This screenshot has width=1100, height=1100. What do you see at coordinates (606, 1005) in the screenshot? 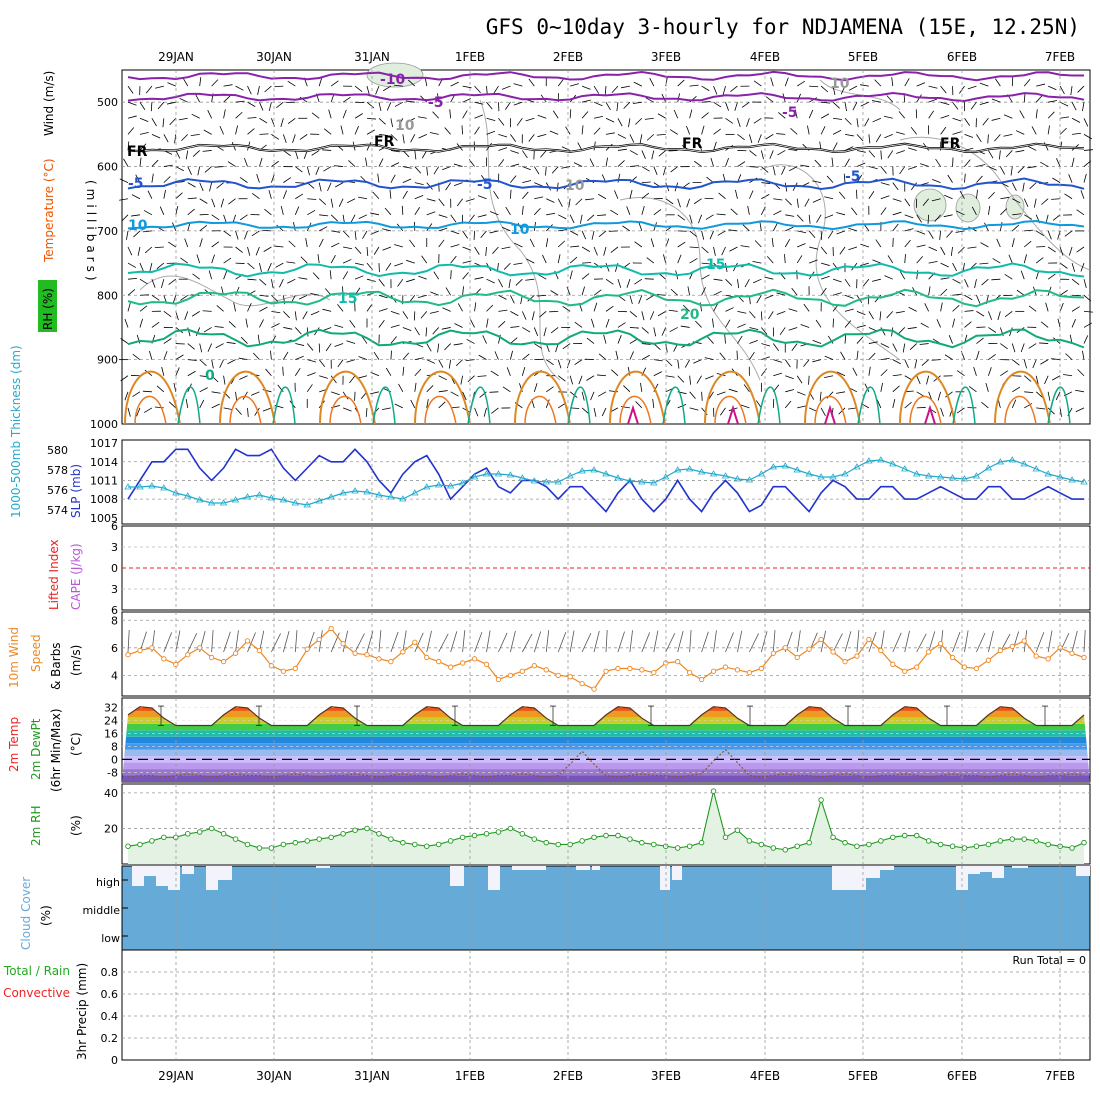
I see `precip-frame` at bounding box center [606, 1005].